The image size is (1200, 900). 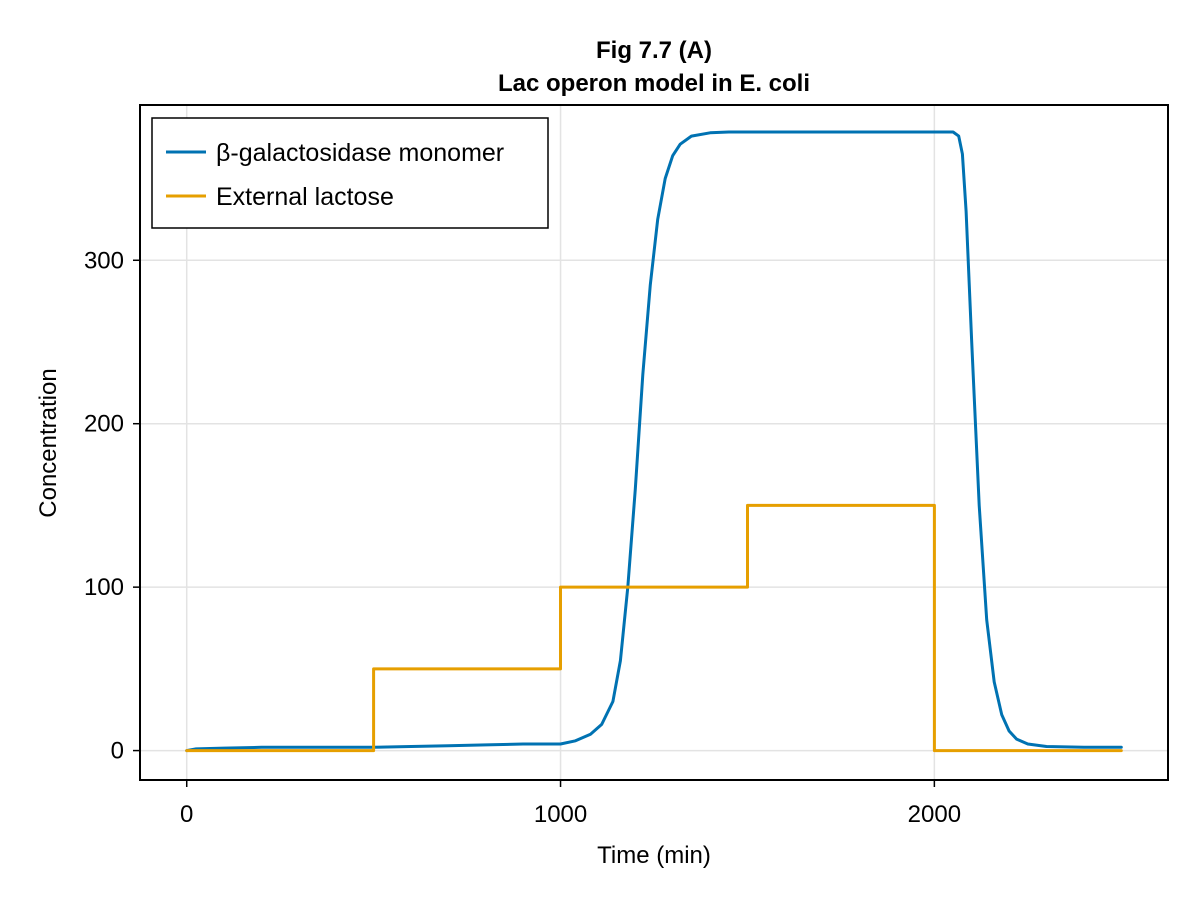 I want to click on y-axis-label: Concentration, so click(x=48, y=442).